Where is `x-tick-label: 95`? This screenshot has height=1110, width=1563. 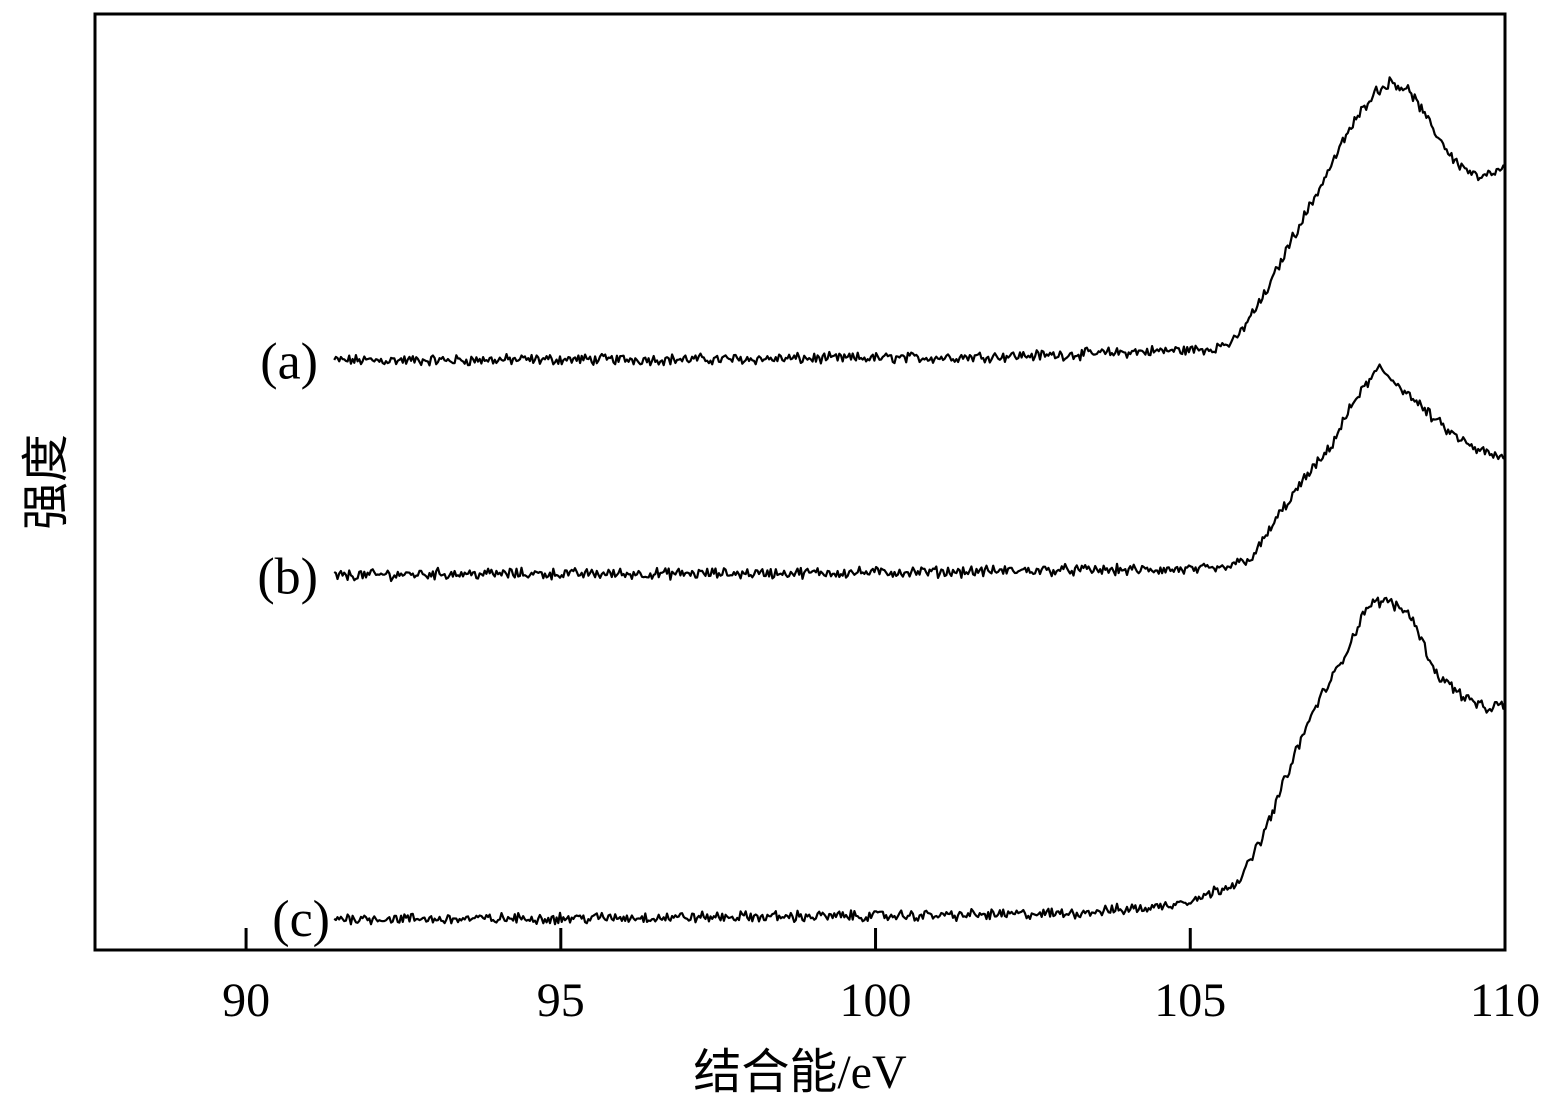 x-tick-label: 95 is located at coordinates (561, 1000).